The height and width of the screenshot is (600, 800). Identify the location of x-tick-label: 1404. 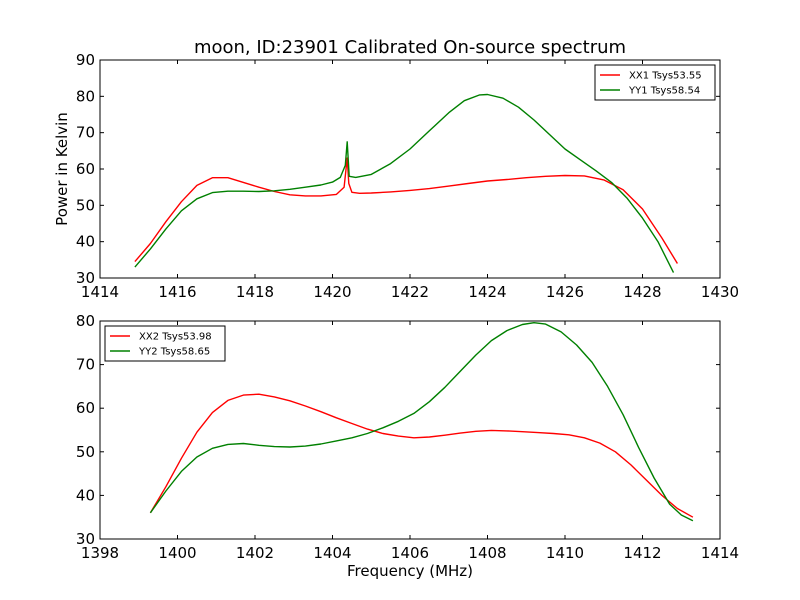
(332, 553).